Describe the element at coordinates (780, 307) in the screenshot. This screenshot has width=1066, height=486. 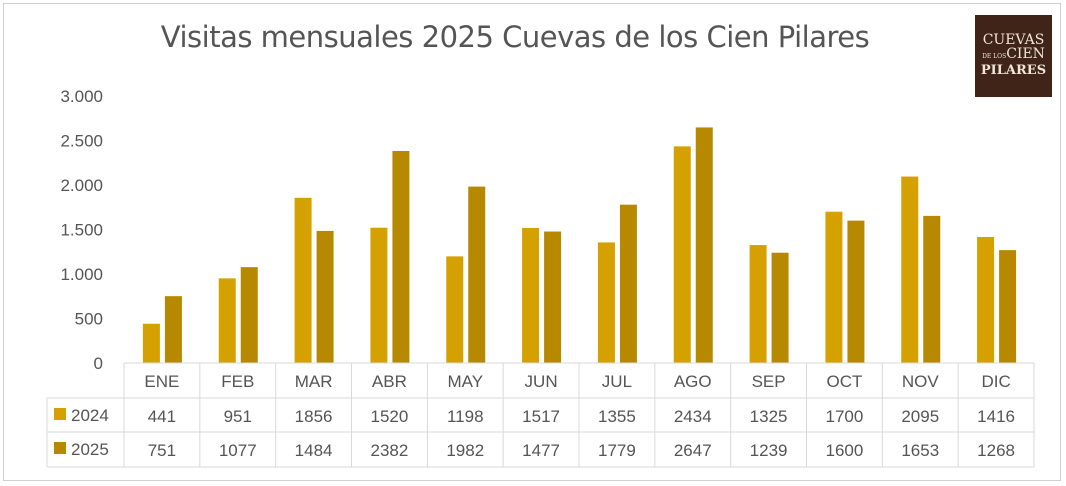
I see `bar-2025-sep` at that location.